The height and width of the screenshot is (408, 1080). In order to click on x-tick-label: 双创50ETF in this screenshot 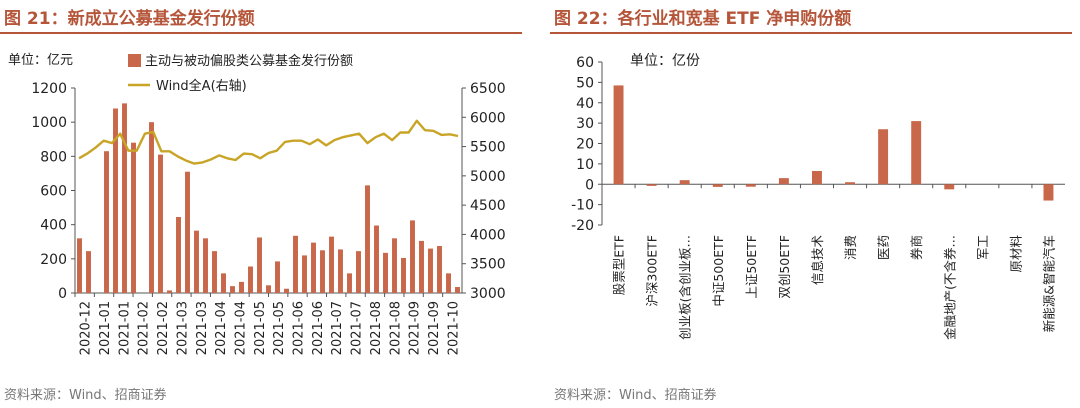, I will do `click(784, 267)`.